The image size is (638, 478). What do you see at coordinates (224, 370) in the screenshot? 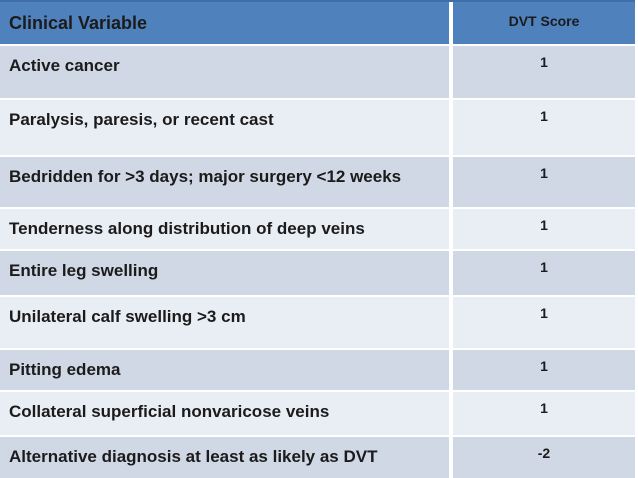
I see `clinical-variable-cell: Pitting edema` at bounding box center [224, 370].